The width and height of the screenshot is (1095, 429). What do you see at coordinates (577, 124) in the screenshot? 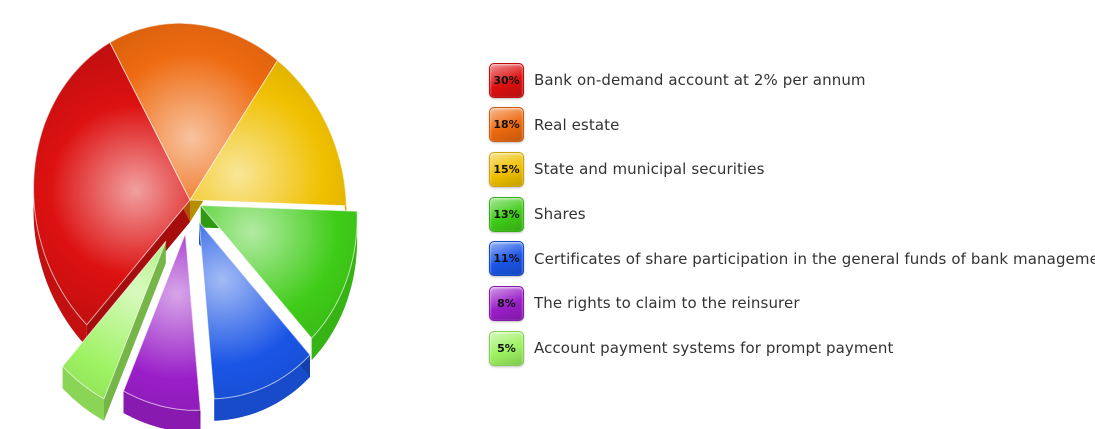
I see `legend-label: Real estate` at bounding box center [577, 124].